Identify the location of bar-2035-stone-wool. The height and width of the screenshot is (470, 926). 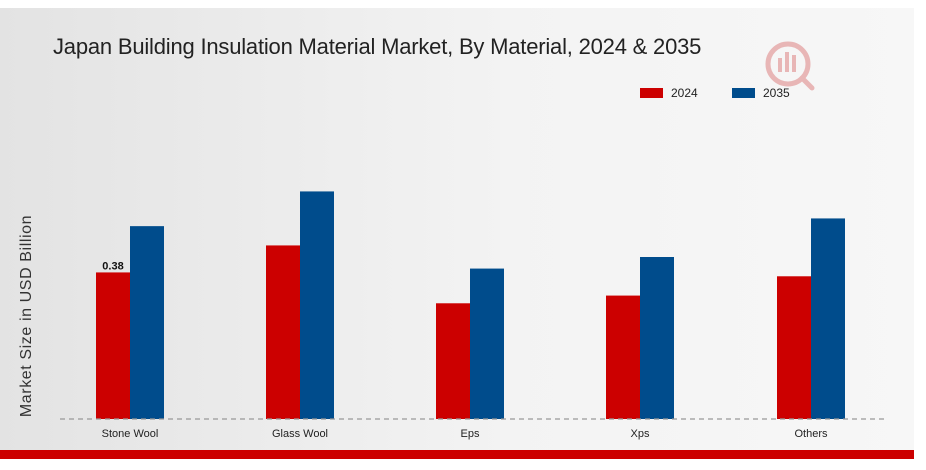
(147, 322).